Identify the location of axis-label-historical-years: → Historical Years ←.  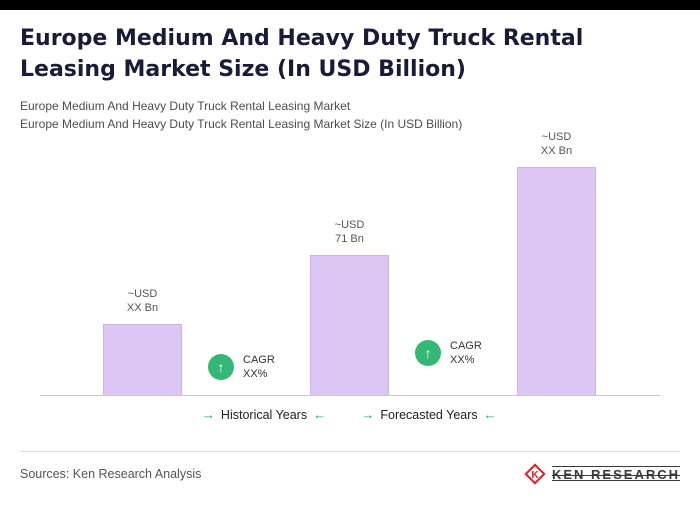
(264, 414).